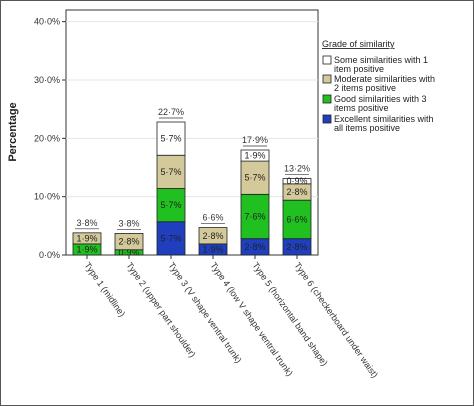 The image size is (474, 406). Describe the element at coordinates (380, 103) in the screenshot. I see `legend-label: Good similarities with 3 items positive` at that location.